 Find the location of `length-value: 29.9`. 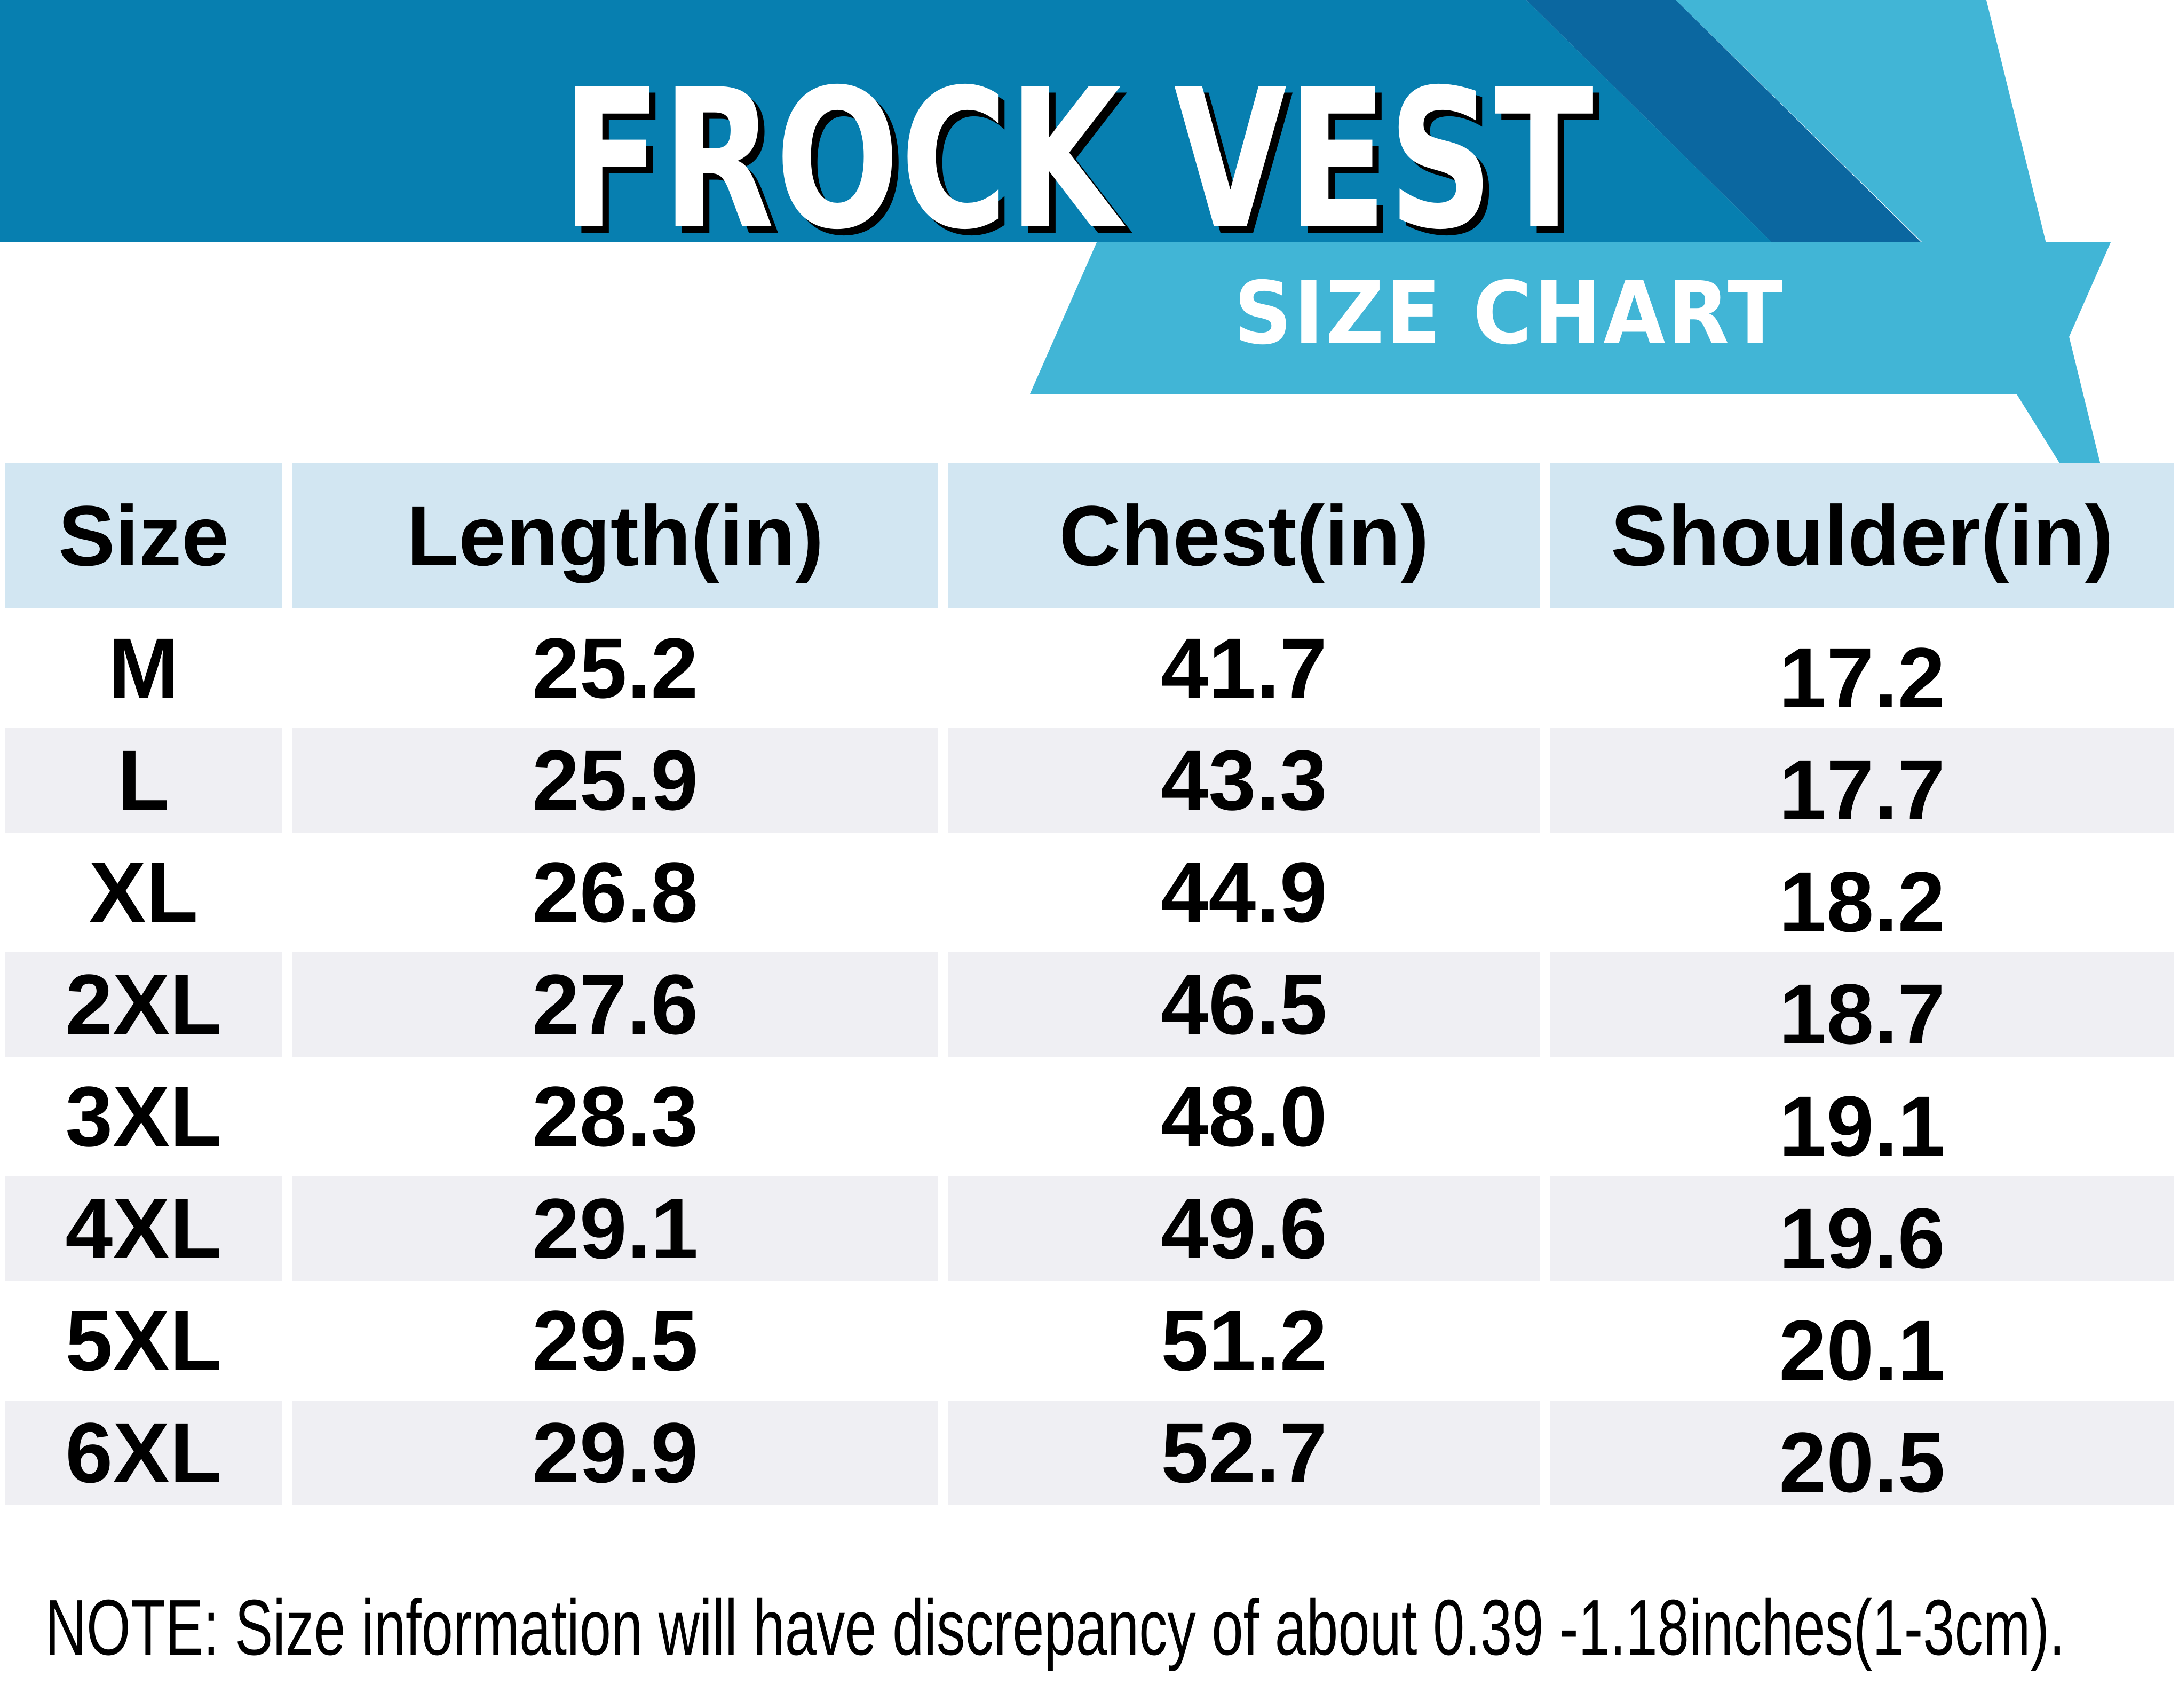

length-value: 29.9 is located at coordinates (615, 1453).